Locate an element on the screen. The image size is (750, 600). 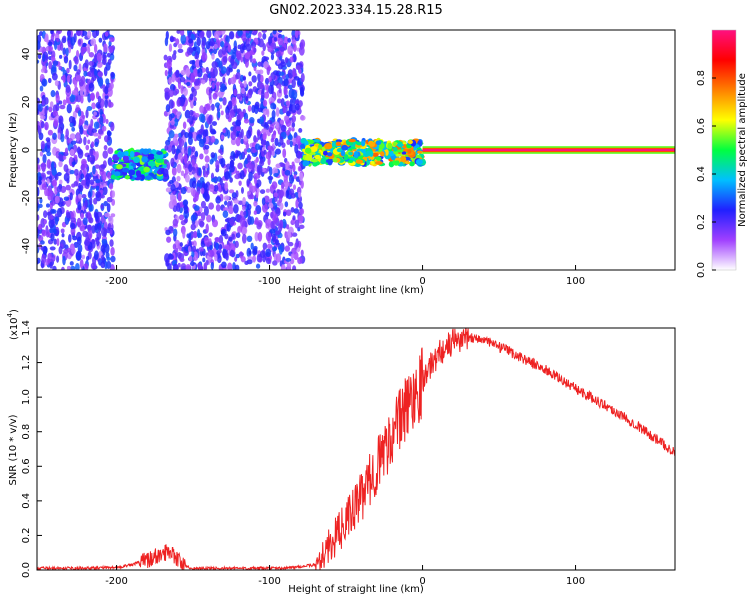
y-tick-label: 0.4 is located at coordinates (26, 501).